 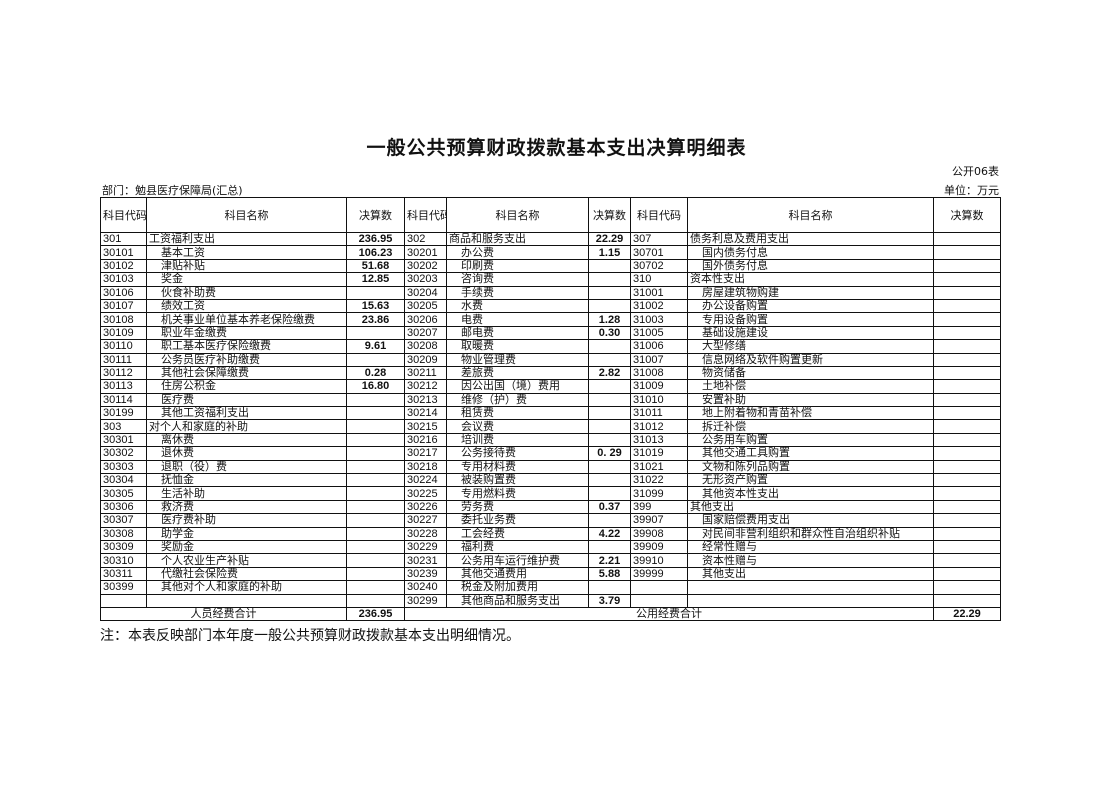 I want to click on subject-code: 30204, so click(x=425, y=292).